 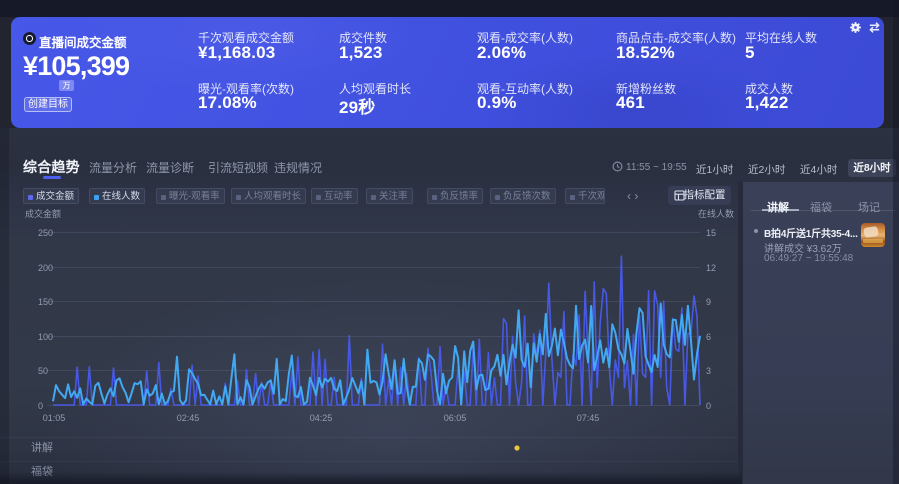 What do you see at coordinates (45, 268) in the screenshot?
I see `svg-text: 200` at bounding box center [45, 268].